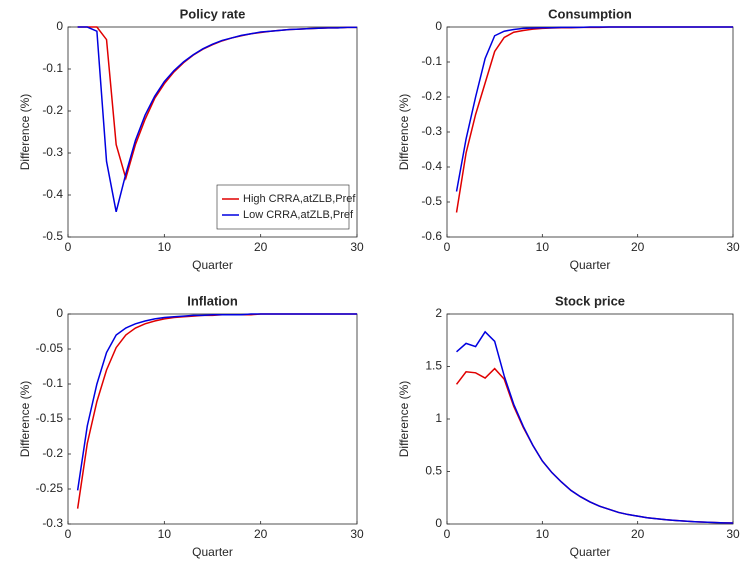  I want to click on subplot-title: Stock price, so click(590, 300).